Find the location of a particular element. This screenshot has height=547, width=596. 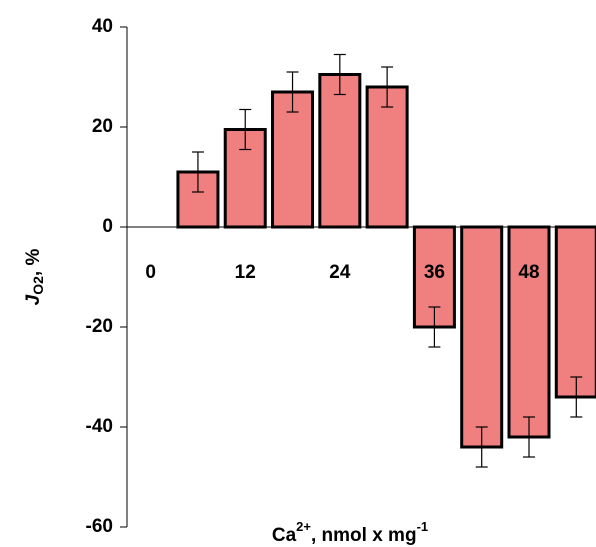

x-tick-label: 24 is located at coordinates (340, 272).